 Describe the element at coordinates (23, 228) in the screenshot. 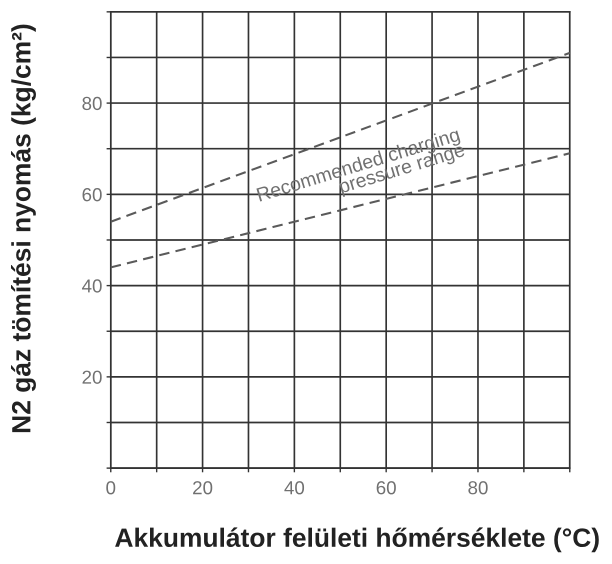

I see `y-axis-title: N2 gáz tömítési nyomás (kg/cm²)` at that location.